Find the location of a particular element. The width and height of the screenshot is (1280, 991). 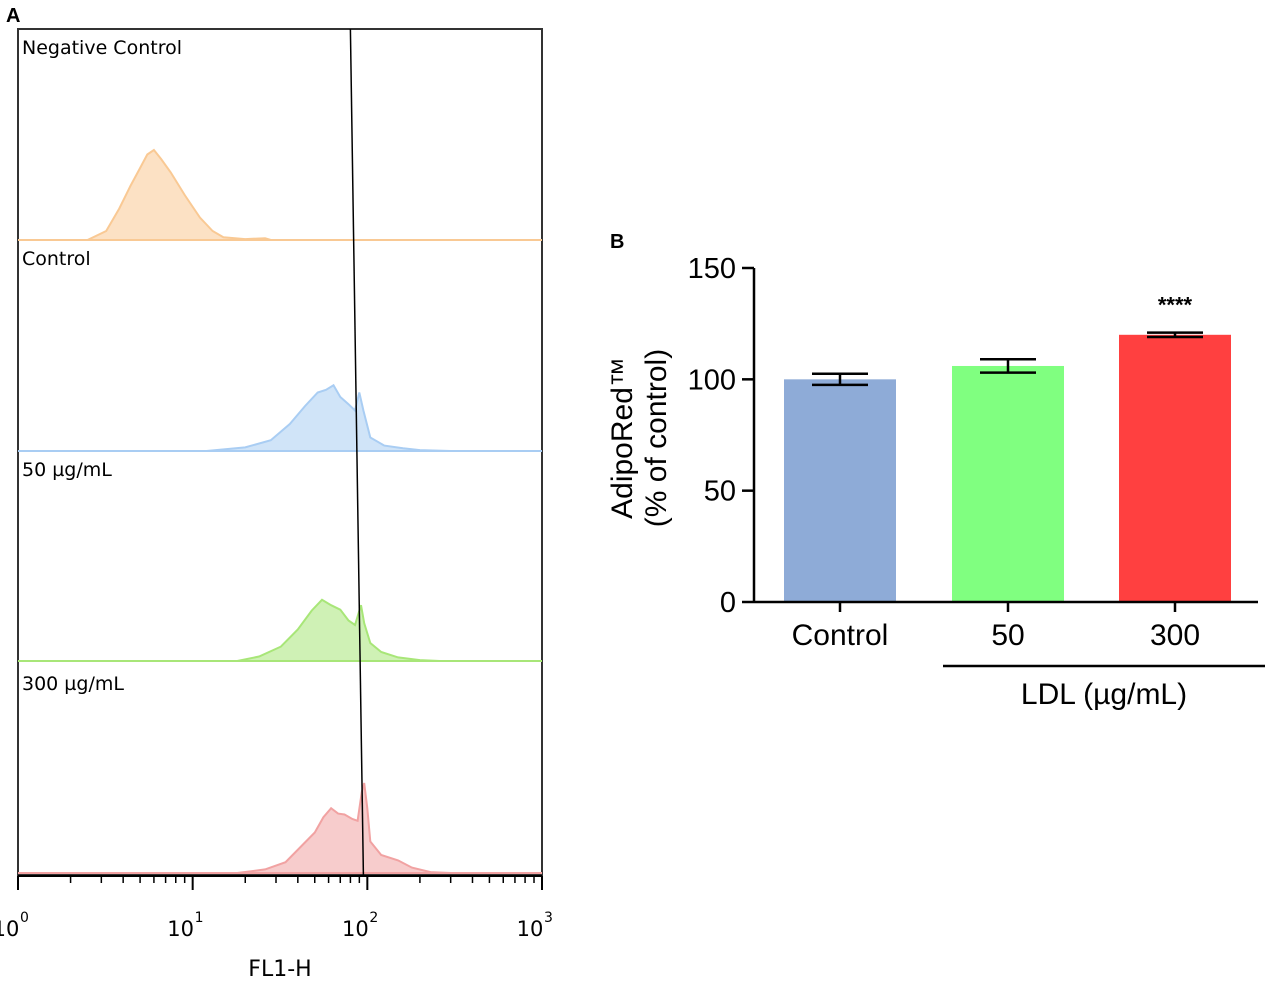

y-tick-label: 150 is located at coordinates (712, 269).